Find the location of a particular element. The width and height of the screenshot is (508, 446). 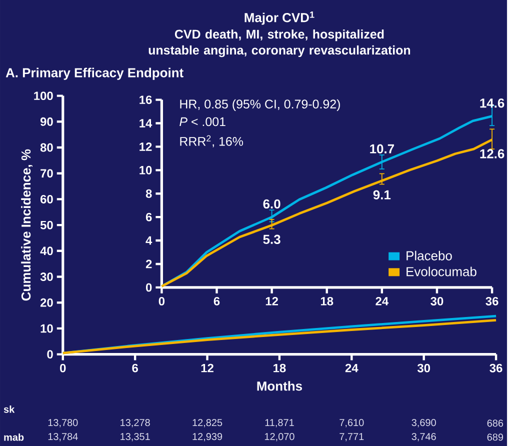

y-tick-label: 90 is located at coordinates (46, 121).